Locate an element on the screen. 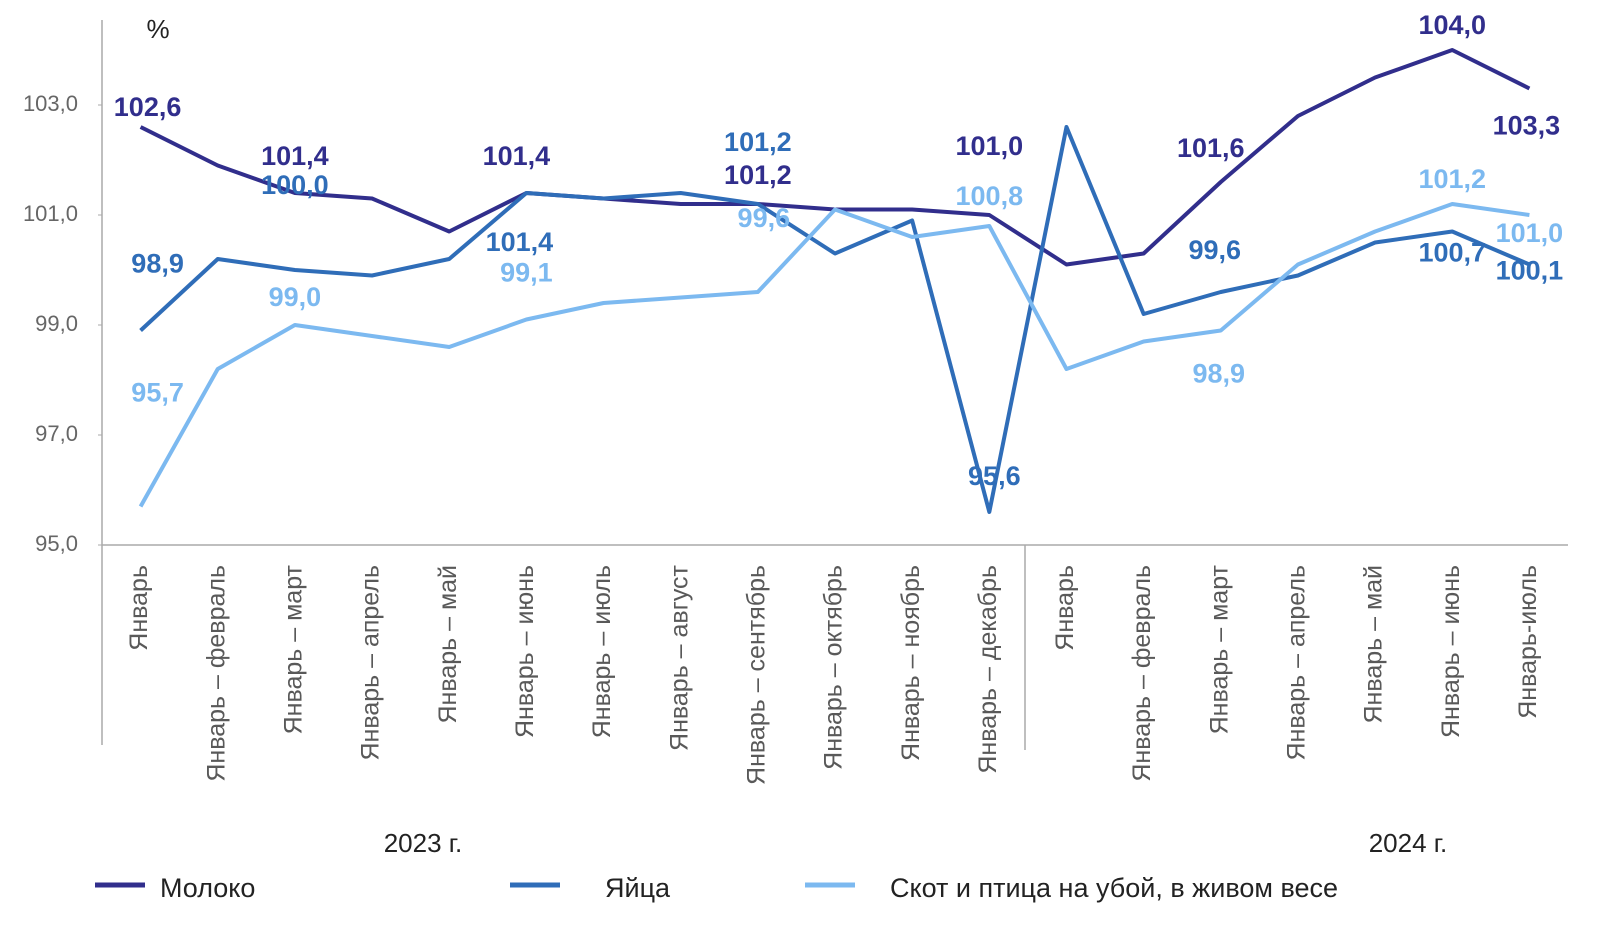 Image resolution: width=1604 pixels, height=928 pixels. data-label: 100,1 is located at coordinates (1530, 271).